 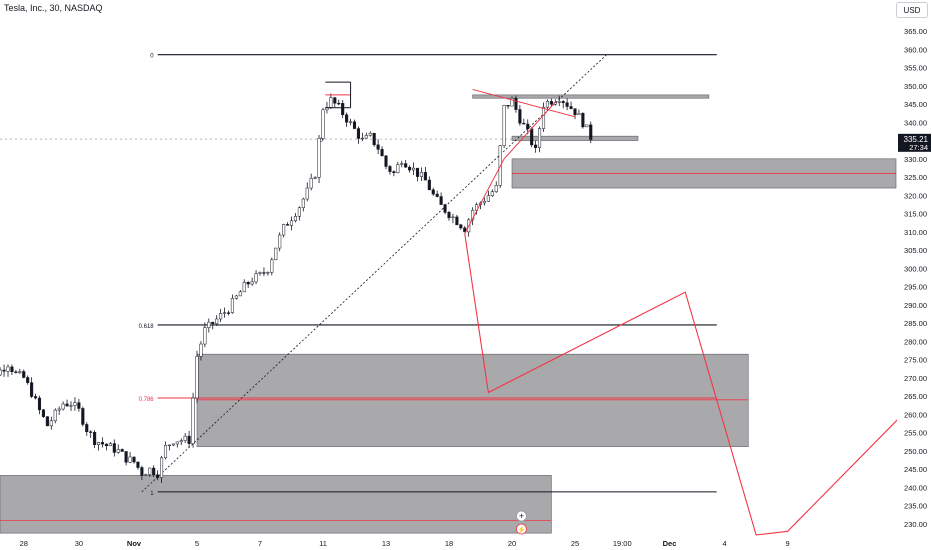 I want to click on time-axis, so click(x=448, y=544).